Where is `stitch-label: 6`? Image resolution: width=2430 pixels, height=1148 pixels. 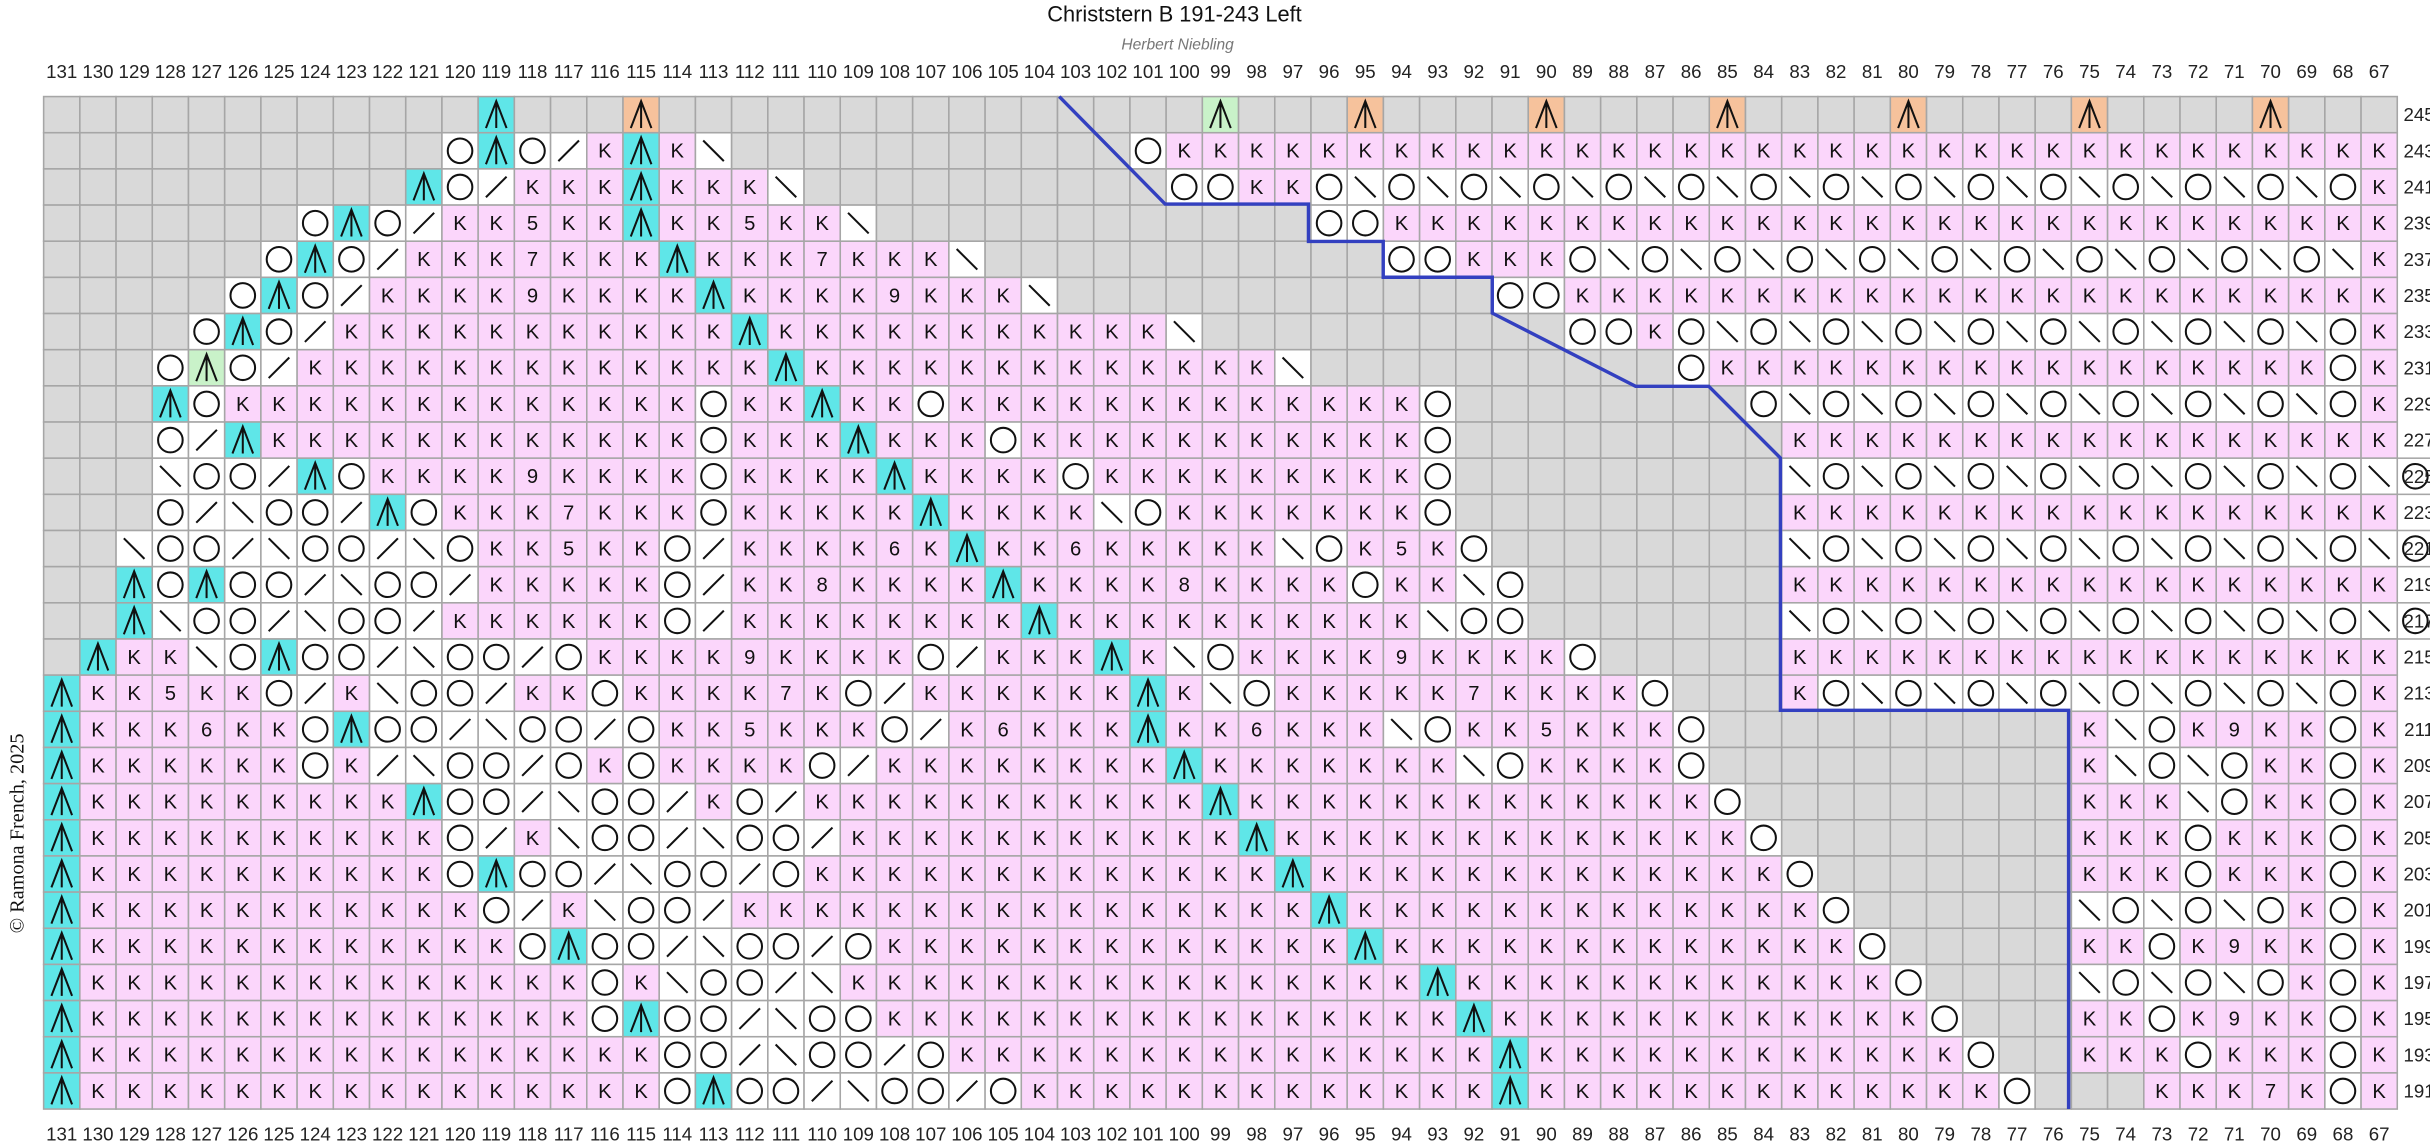
stitch-label: 6 is located at coordinates (1003, 730).